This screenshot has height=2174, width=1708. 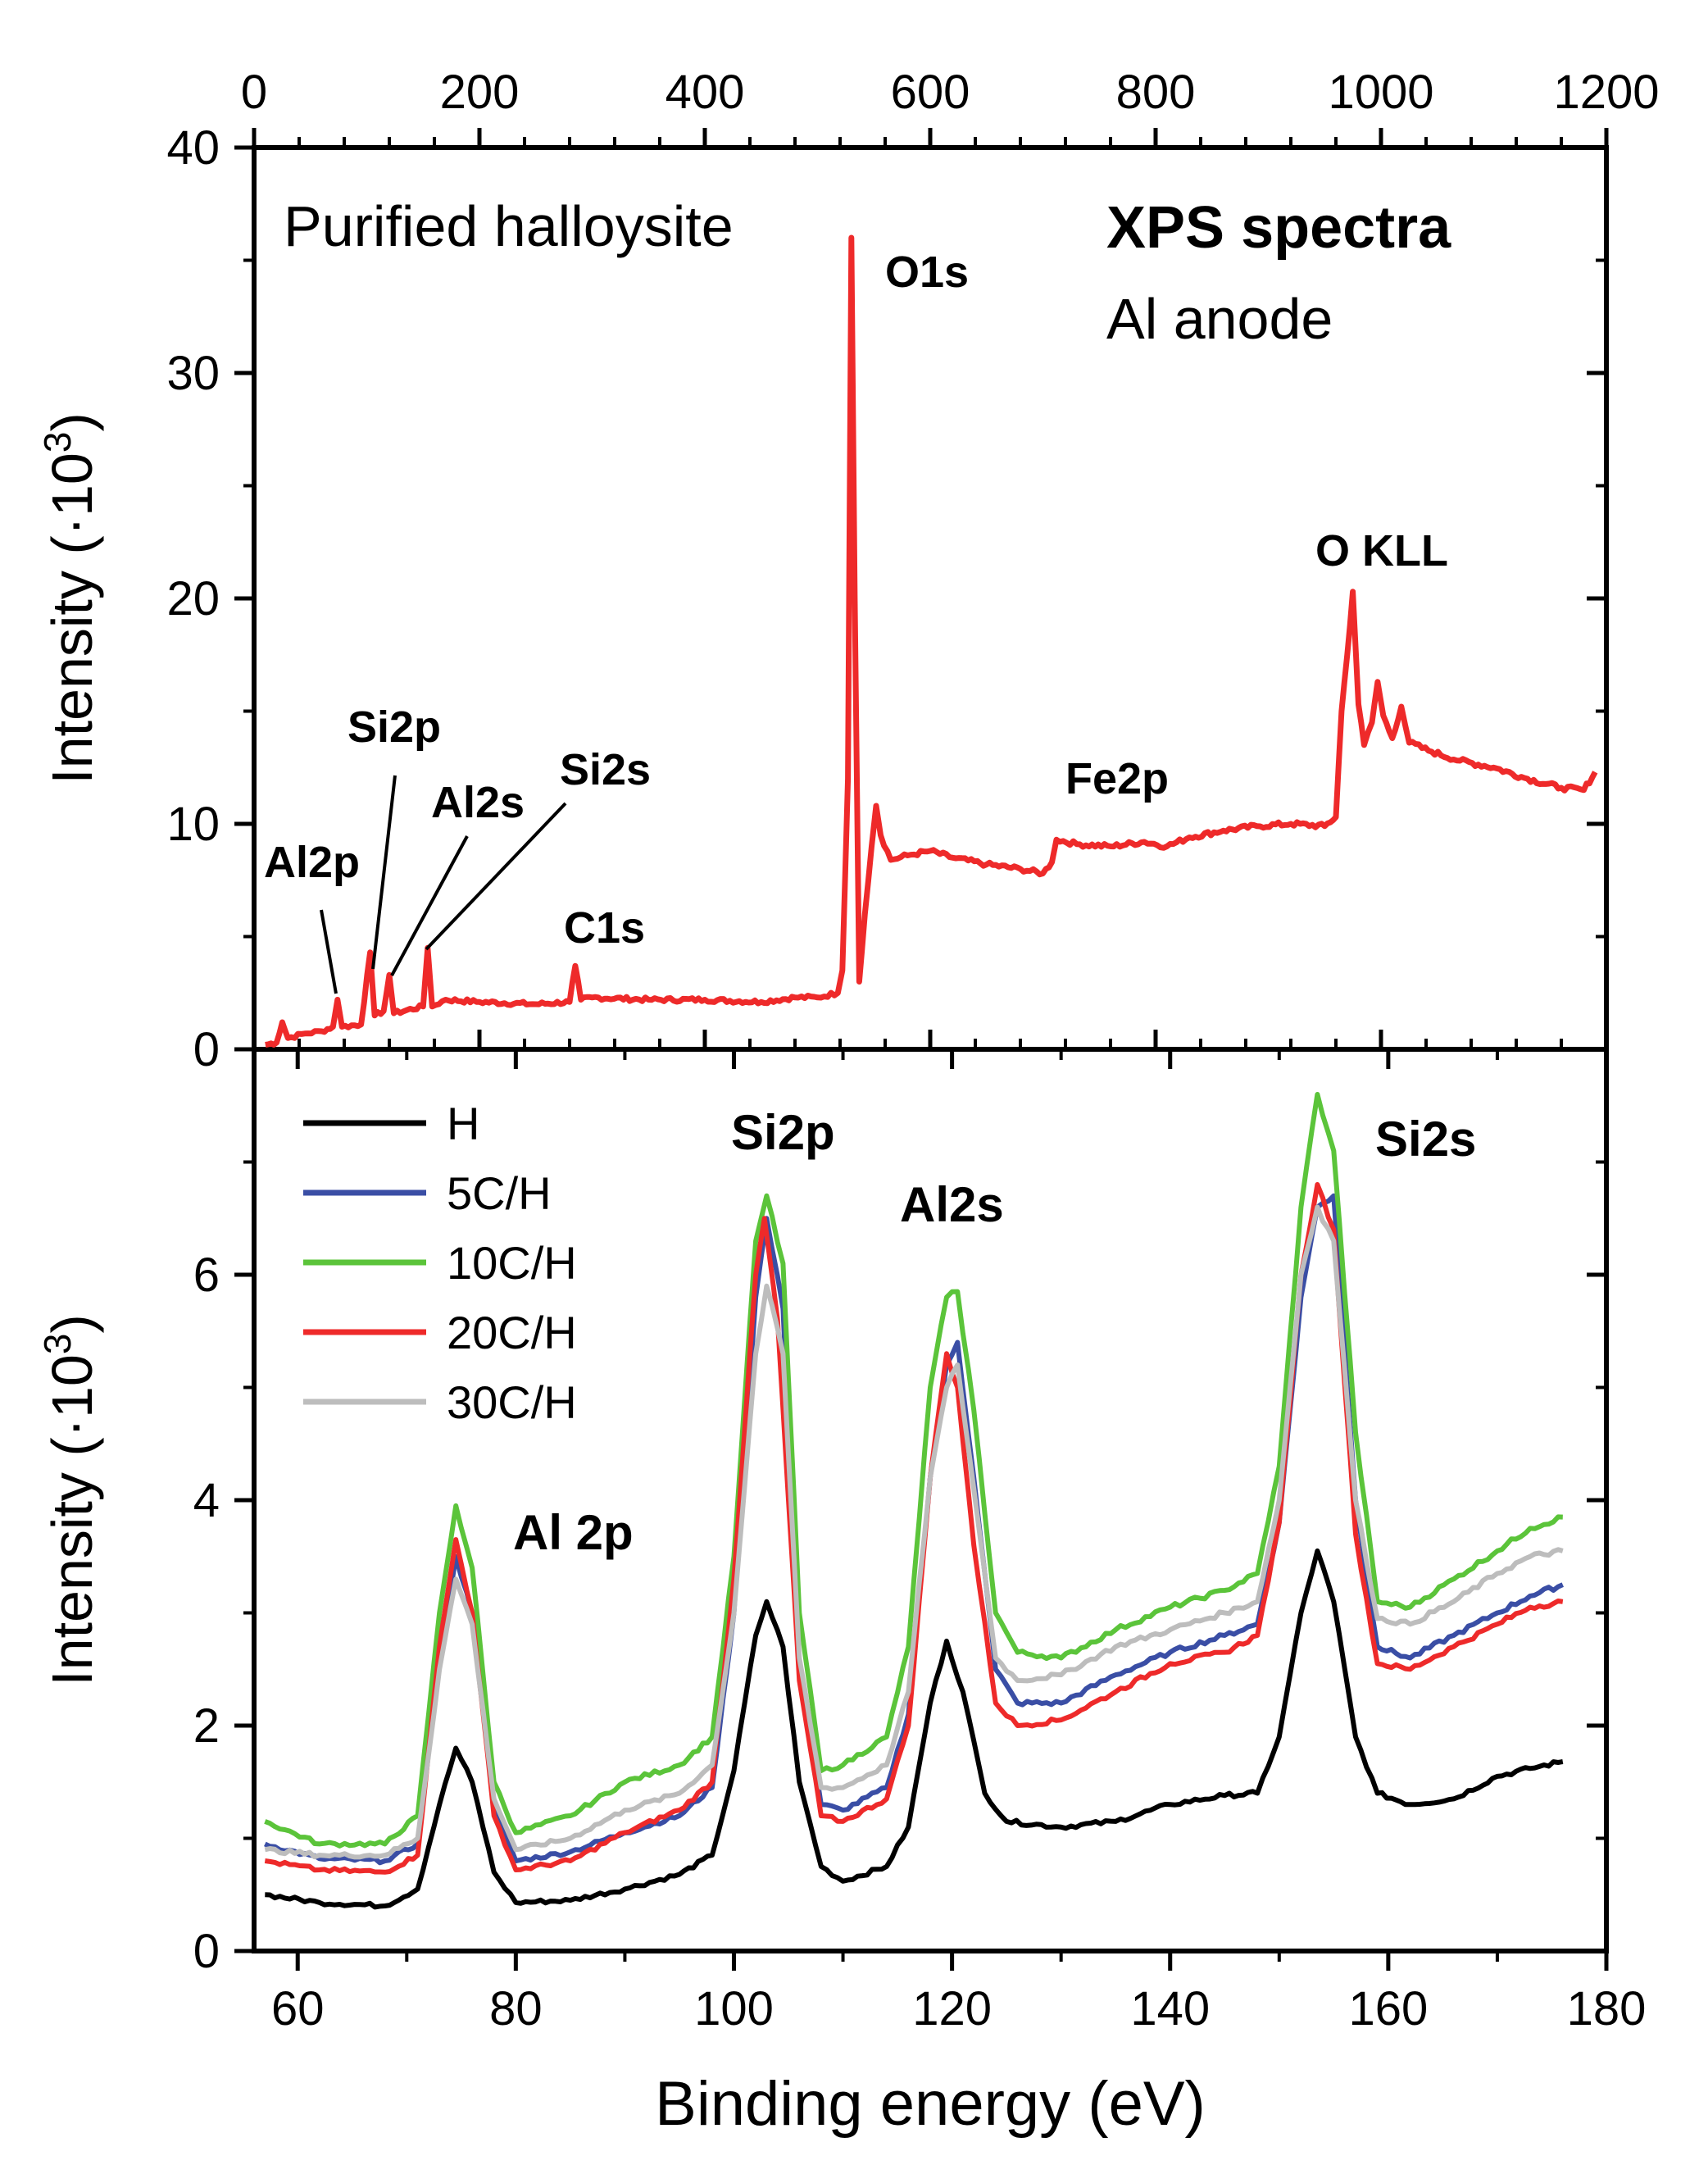 I want to click on survey-y-tick-label: 0, so click(x=206, y=1049).